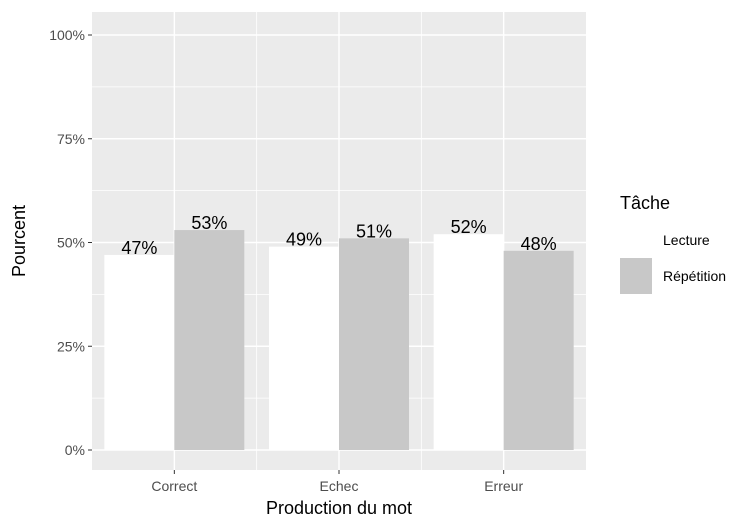  What do you see at coordinates (71, 139) in the screenshot?
I see `y-tick-label: 75%` at bounding box center [71, 139].